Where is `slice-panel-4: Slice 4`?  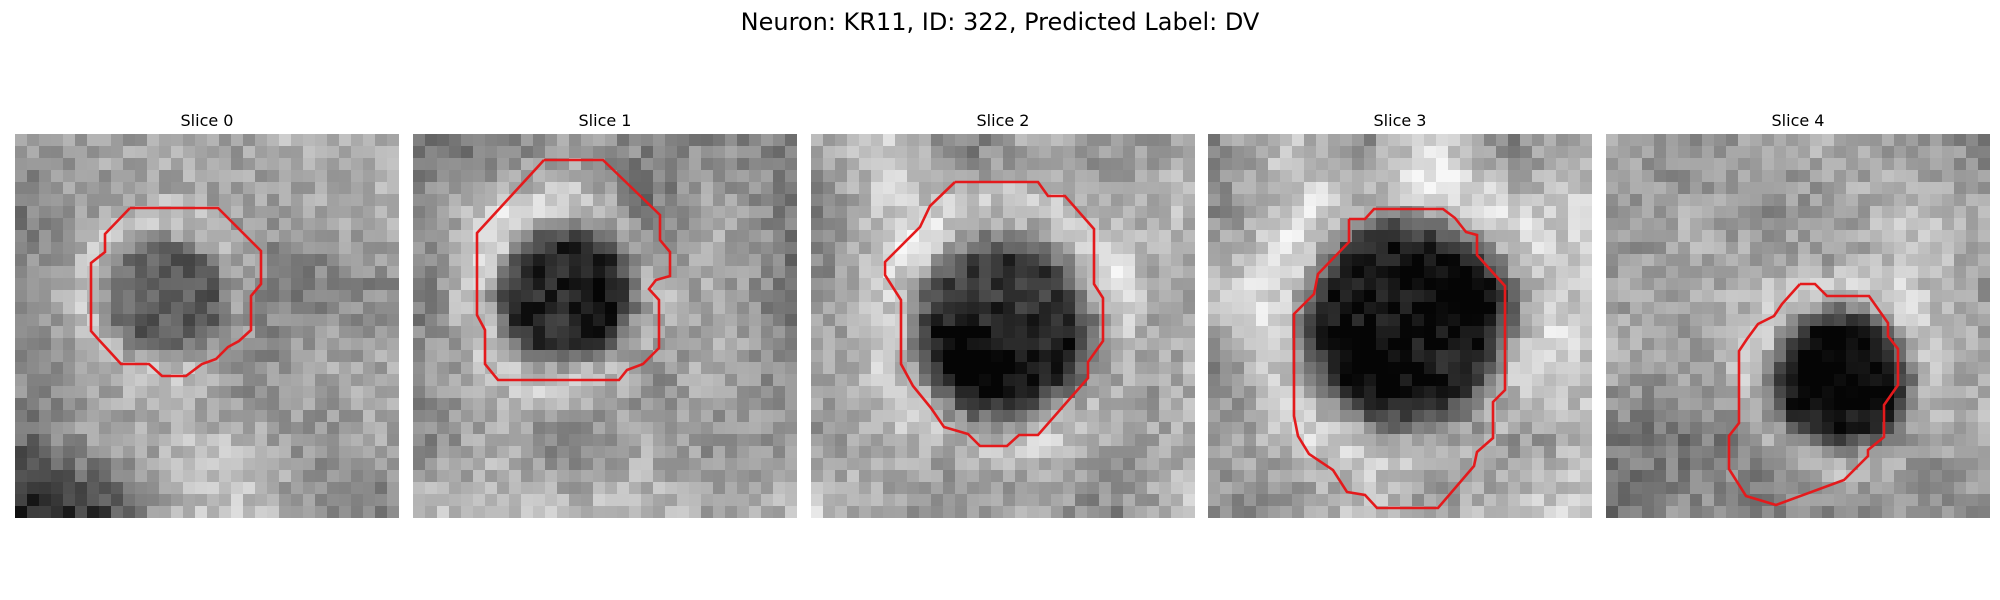
slice-panel-4: Slice 4 is located at coordinates (1798, 314).